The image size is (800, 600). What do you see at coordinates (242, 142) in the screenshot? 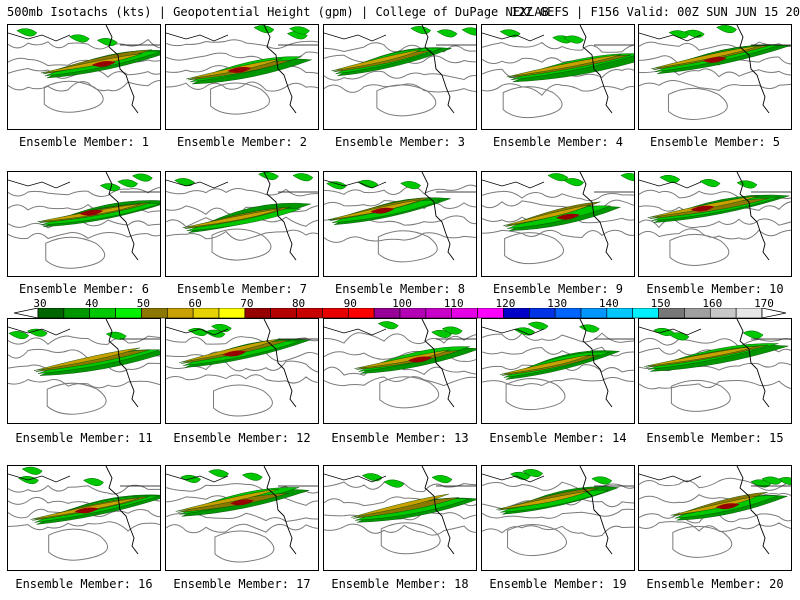
I see `panel-label: Ensemble Member: 2` at bounding box center [242, 142].